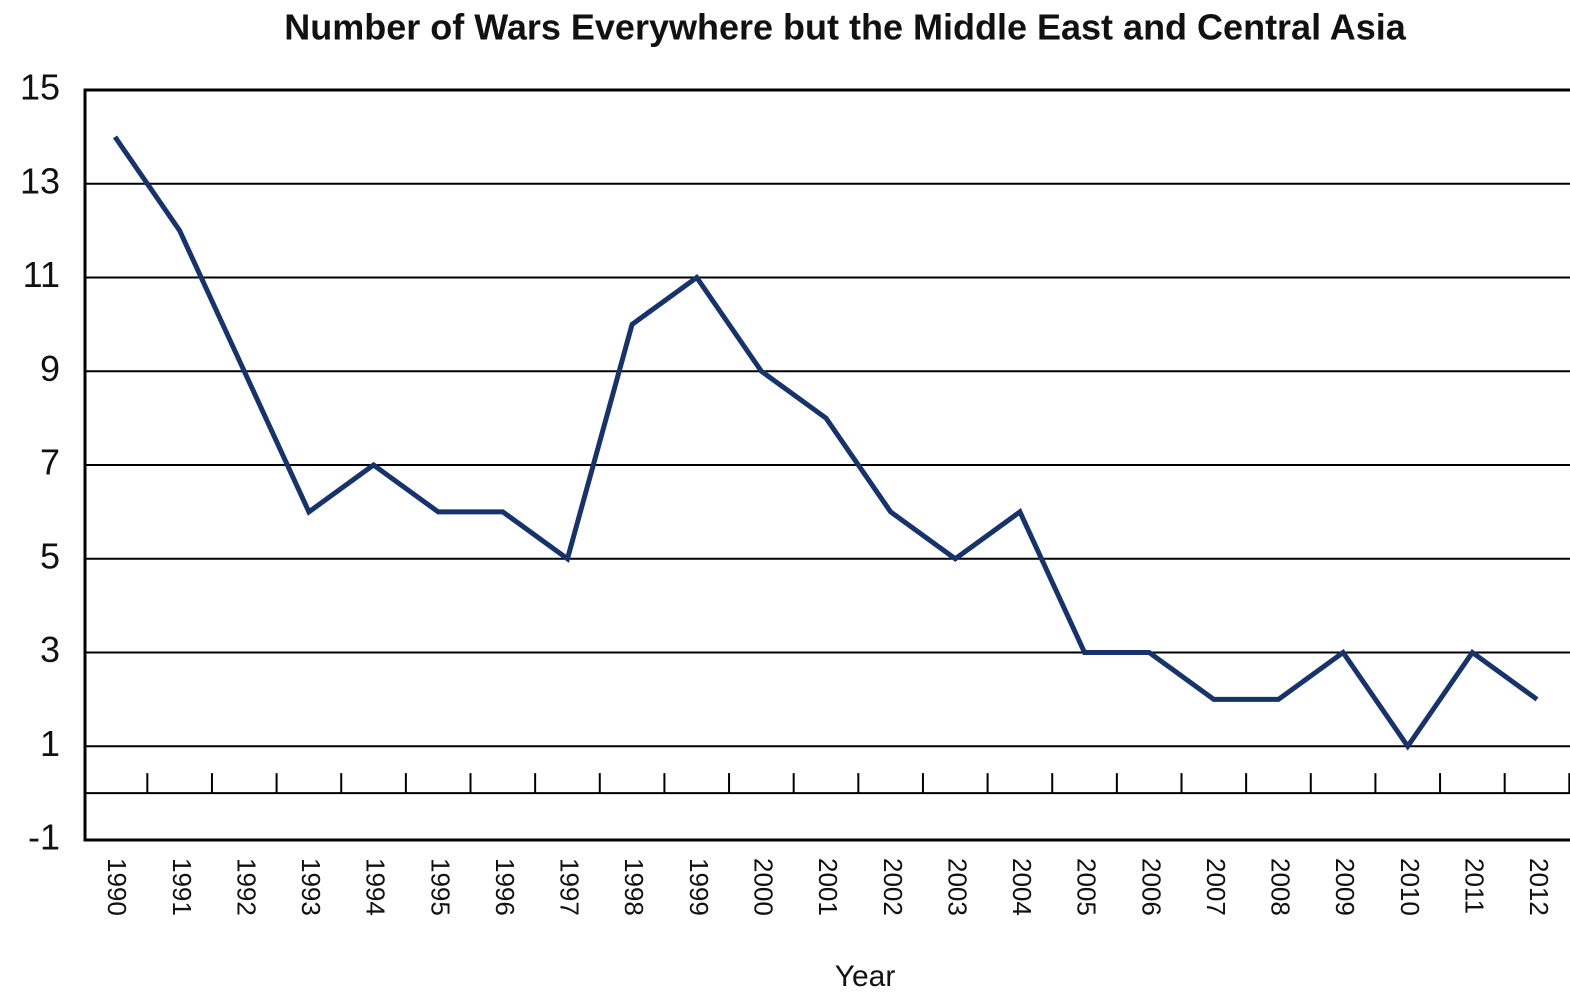 The height and width of the screenshot is (995, 1570). Describe the element at coordinates (1087, 887) in the screenshot. I see `x-tick-label: 2005` at that location.